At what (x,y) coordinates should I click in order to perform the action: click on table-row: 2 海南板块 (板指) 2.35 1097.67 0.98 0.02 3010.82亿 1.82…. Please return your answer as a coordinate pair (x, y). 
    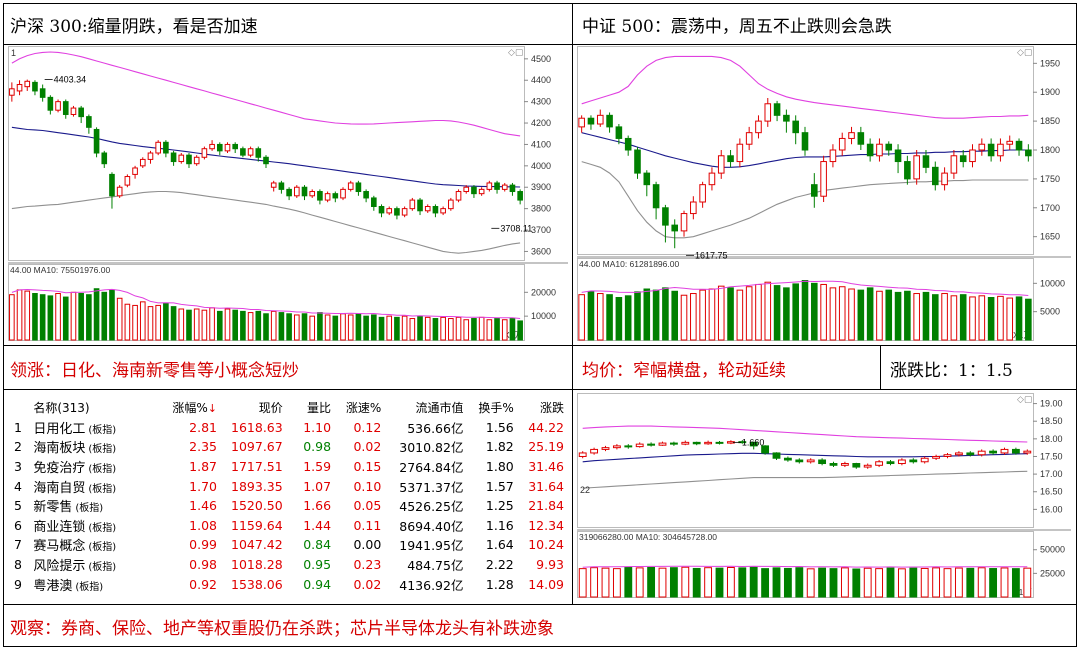
    Looking at the image, I should click on (289, 447).